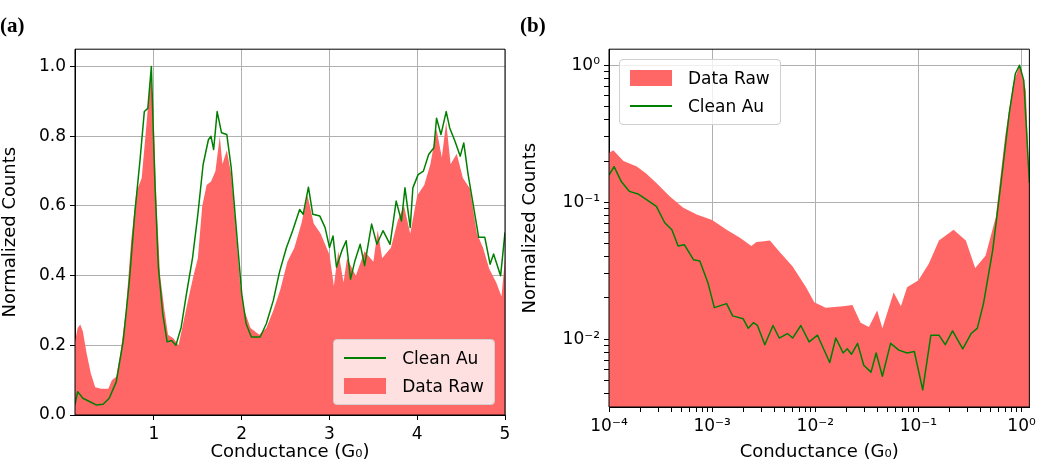 The height and width of the screenshot is (463, 1040). What do you see at coordinates (52, 65) in the screenshot?
I see `y-tick-label: 1.0` at bounding box center [52, 65].